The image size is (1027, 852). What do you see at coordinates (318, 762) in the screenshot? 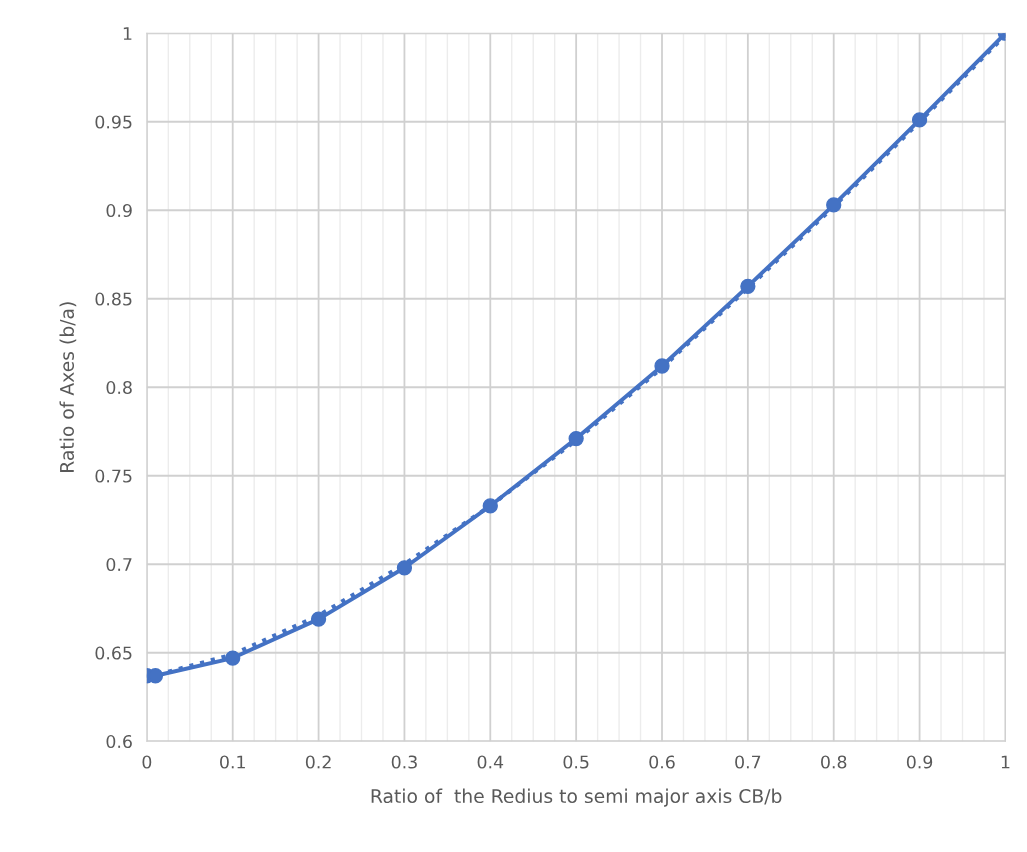
I see `x-tick-label: 0.2` at bounding box center [318, 762].